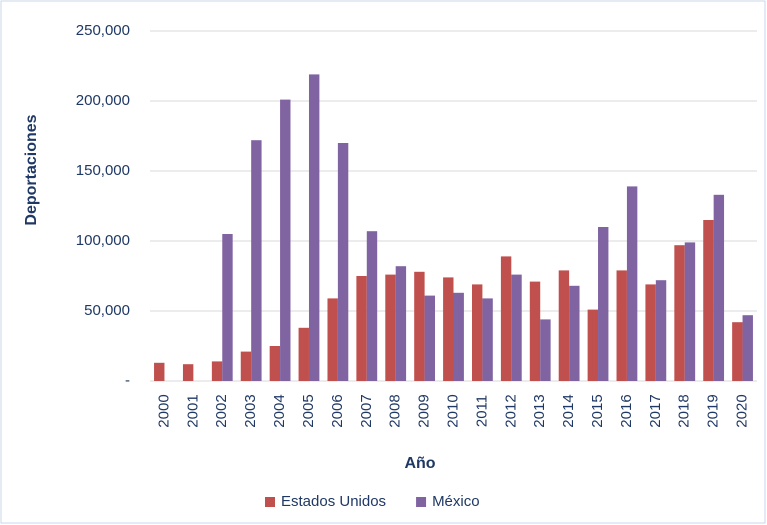  I want to click on y-tick-label: 50,000, so click(107, 310).